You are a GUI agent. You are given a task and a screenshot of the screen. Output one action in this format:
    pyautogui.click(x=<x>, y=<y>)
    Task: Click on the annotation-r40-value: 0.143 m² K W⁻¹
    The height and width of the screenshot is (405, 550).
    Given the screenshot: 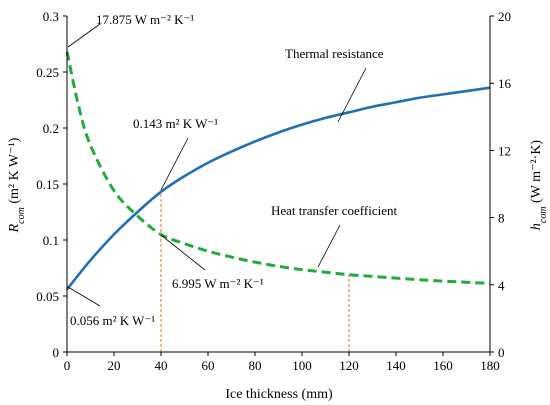 What is the action you would take?
    pyautogui.click(x=175, y=123)
    